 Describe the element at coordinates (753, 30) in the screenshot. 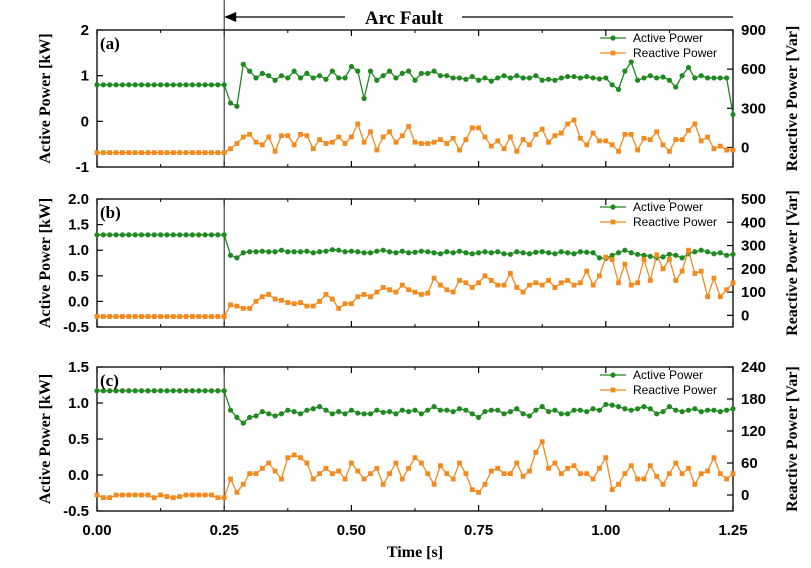

I see `y-right-tick-label: 900` at that location.